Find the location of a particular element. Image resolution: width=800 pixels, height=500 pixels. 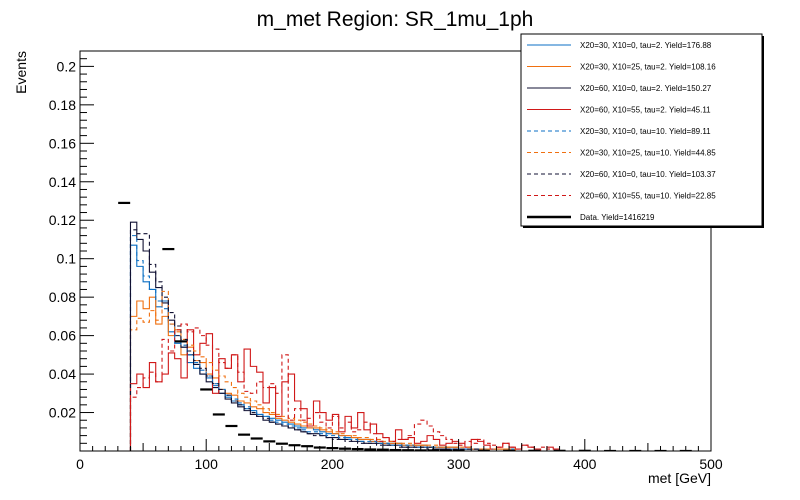

legend-entry-7: X20=60, X10=55, tau=10. Yield=22.85 is located at coordinates (648, 196).